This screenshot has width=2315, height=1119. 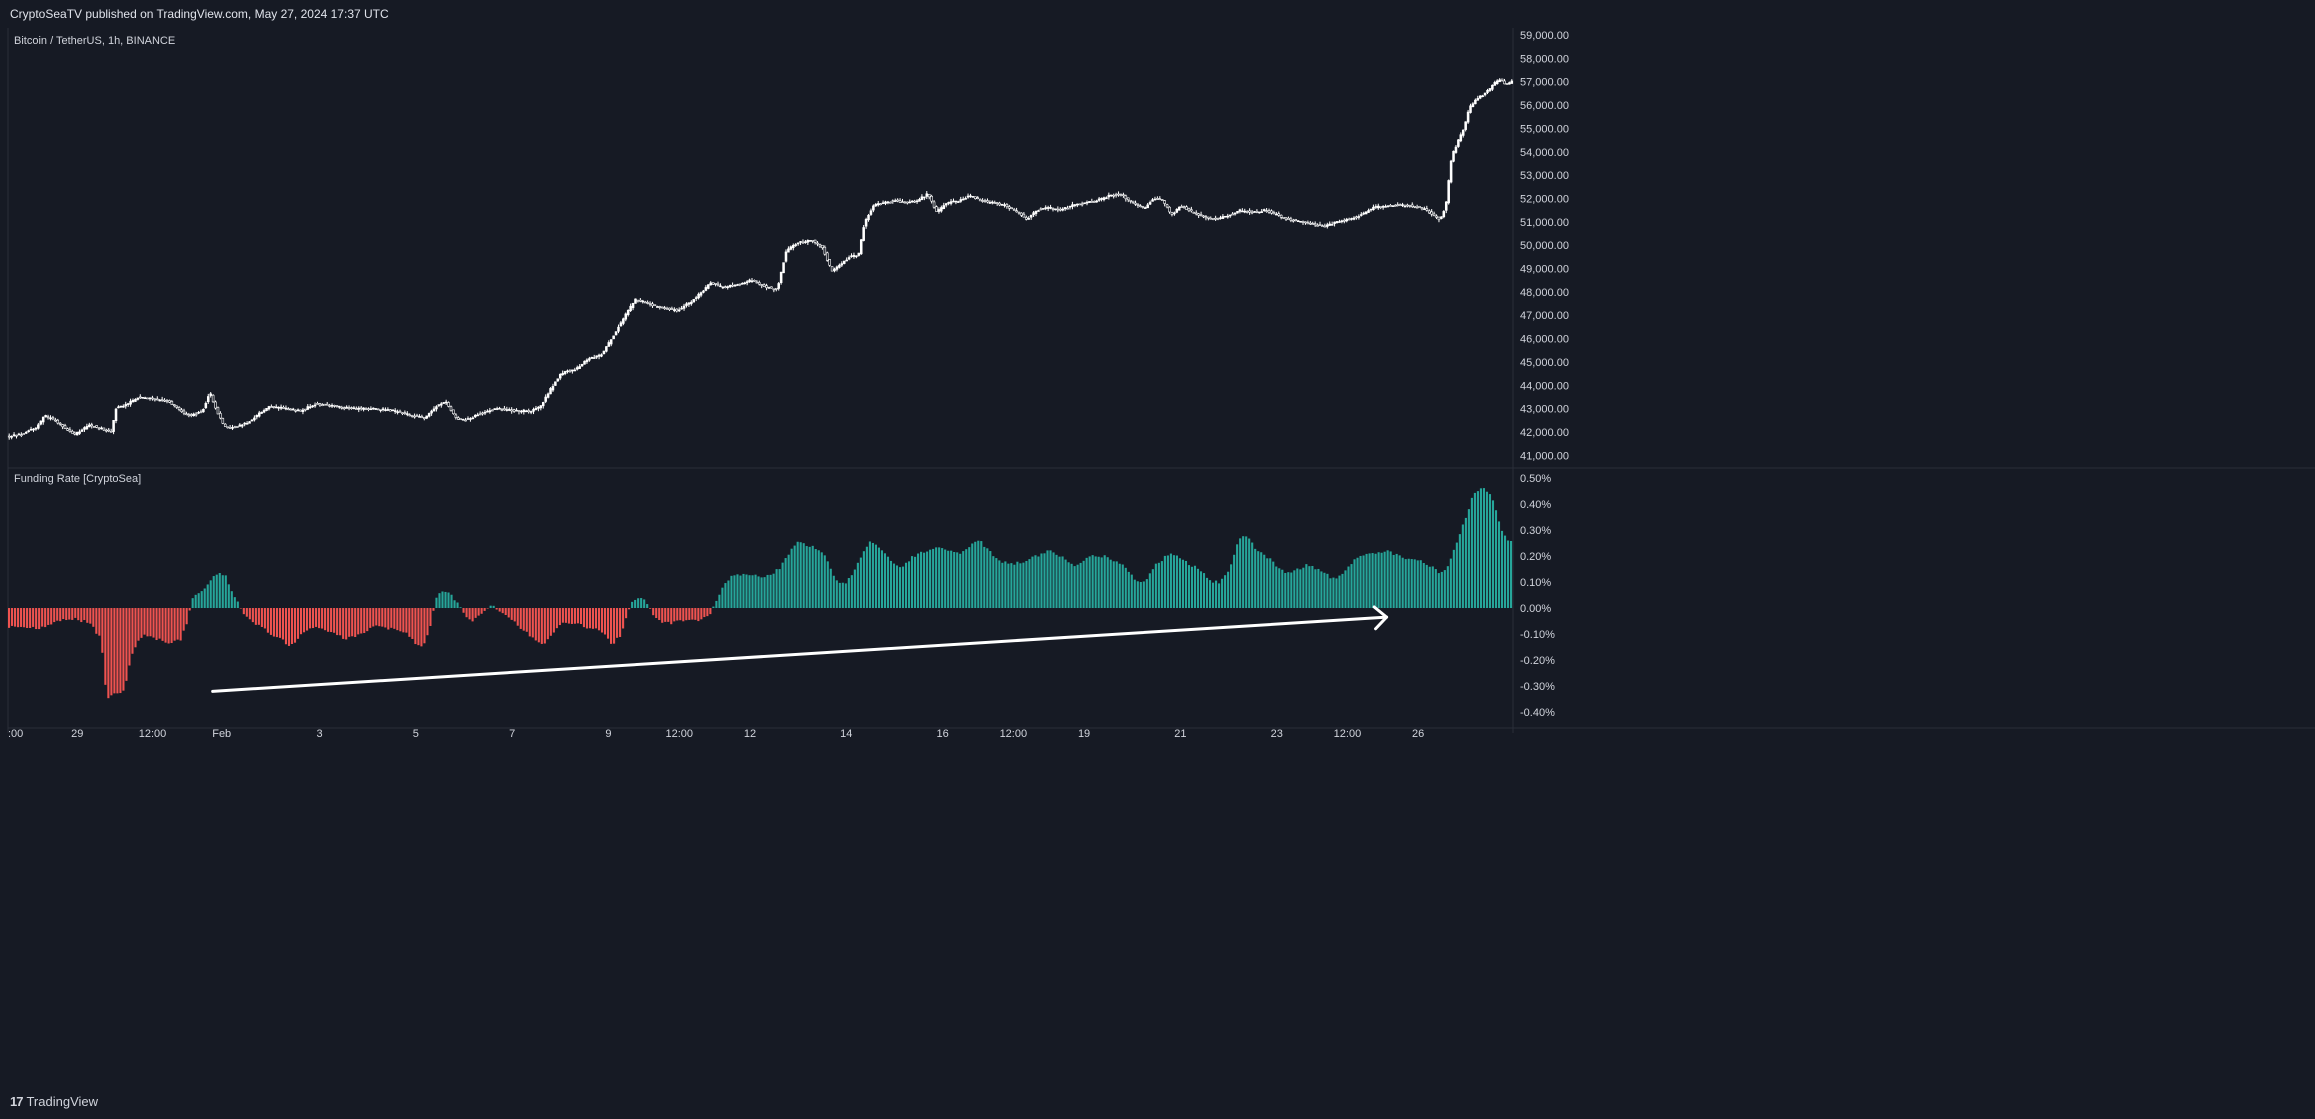 What do you see at coordinates (54, 1101) in the screenshot?
I see `tradingview-logo: 17 TradingView` at bounding box center [54, 1101].